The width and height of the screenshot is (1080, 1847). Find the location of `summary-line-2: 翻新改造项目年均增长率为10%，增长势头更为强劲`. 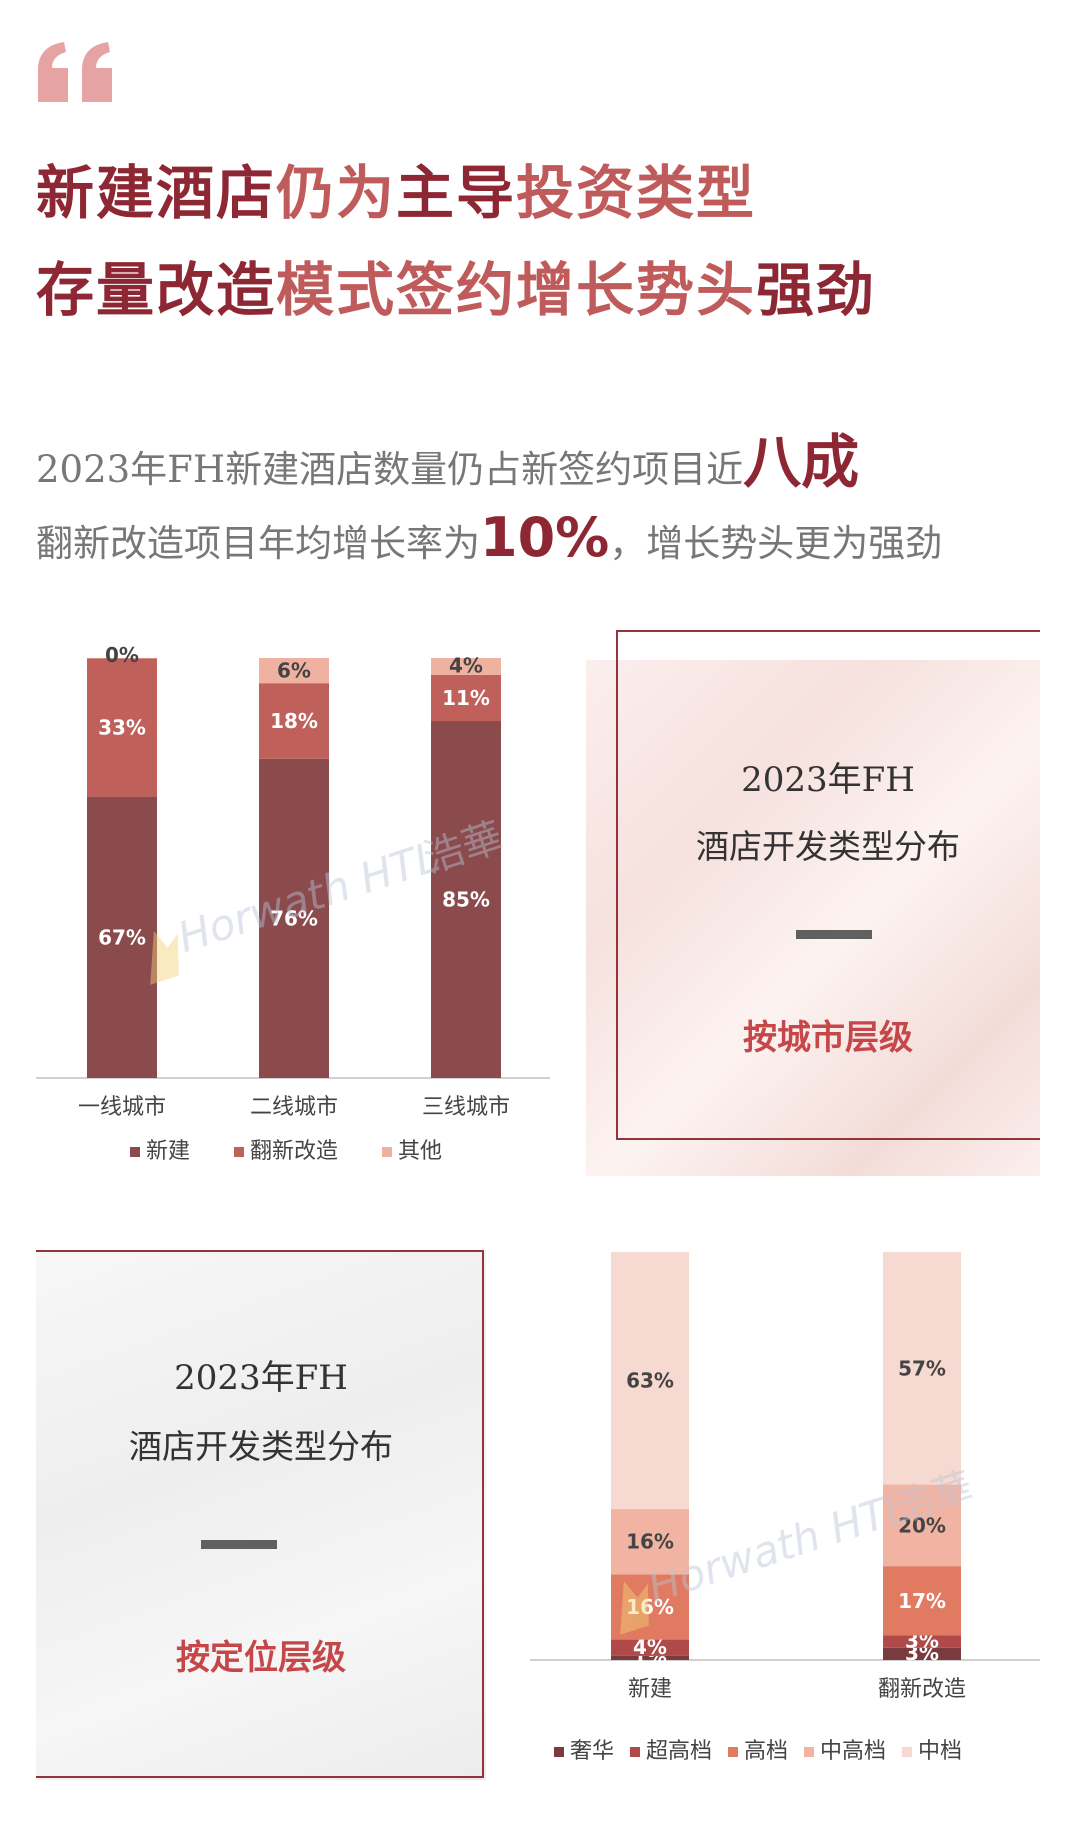

summary-line-2: 翻新改造项目年均增长率为10%，增长势头更为强劲 is located at coordinates (489, 541).